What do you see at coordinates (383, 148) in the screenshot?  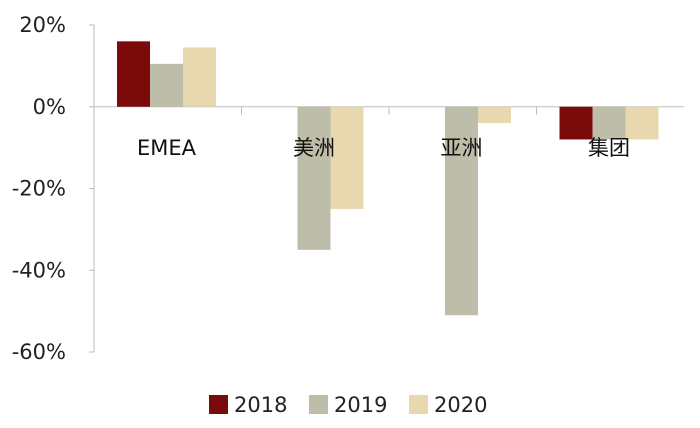 I see `category-labels: EMEA 美洲 亚洲 集团` at bounding box center [383, 148].